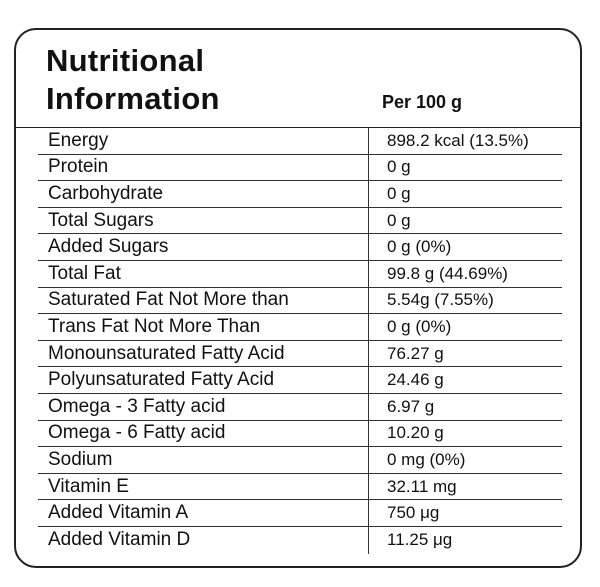 The image size is (600, 587). I want to click on table-row: Added Vitamin D 11.25 μg, so click(300, 540).